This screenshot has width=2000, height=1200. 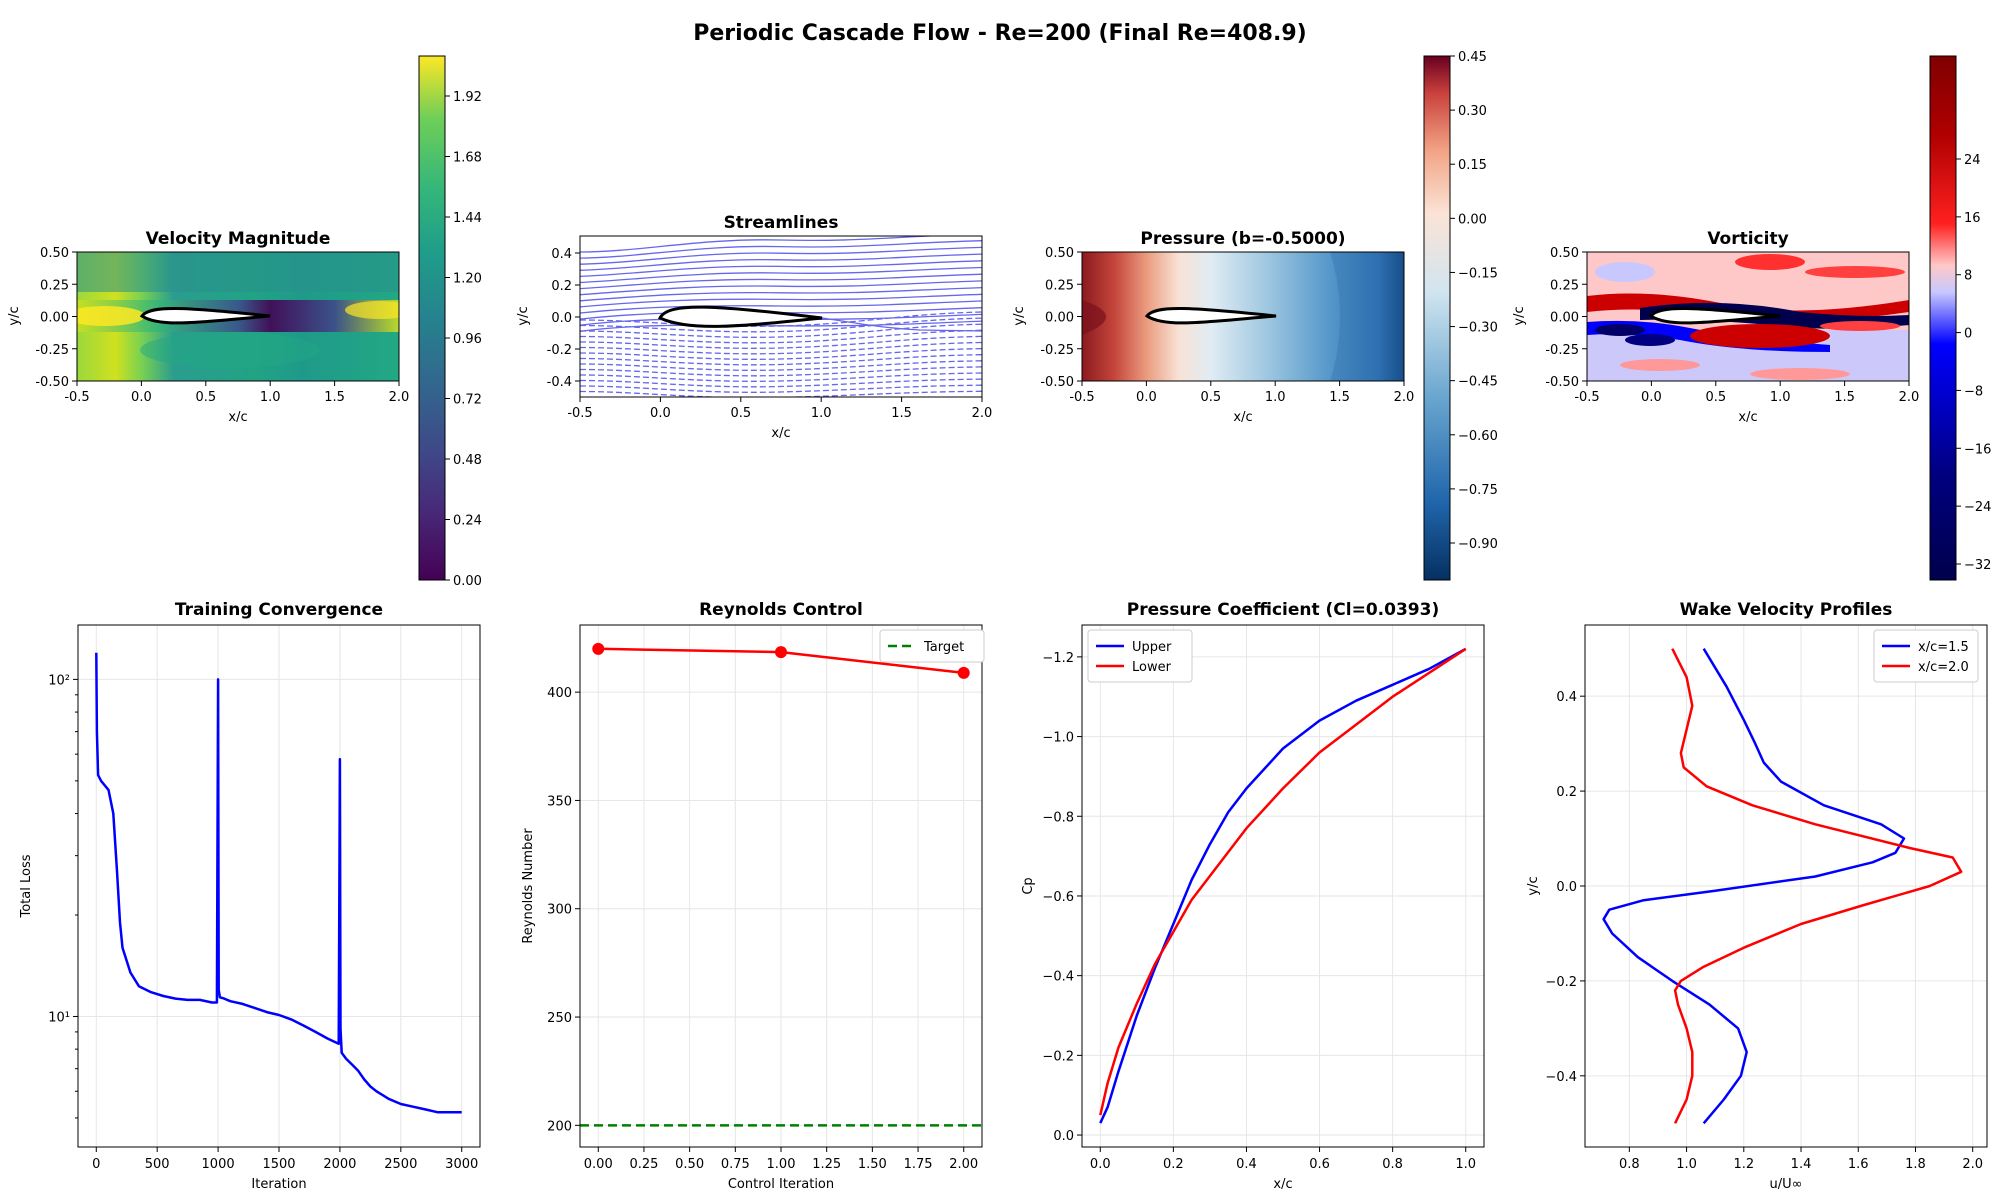 I want to click on x-tick-label: 0, so click(x=96, y=1164).